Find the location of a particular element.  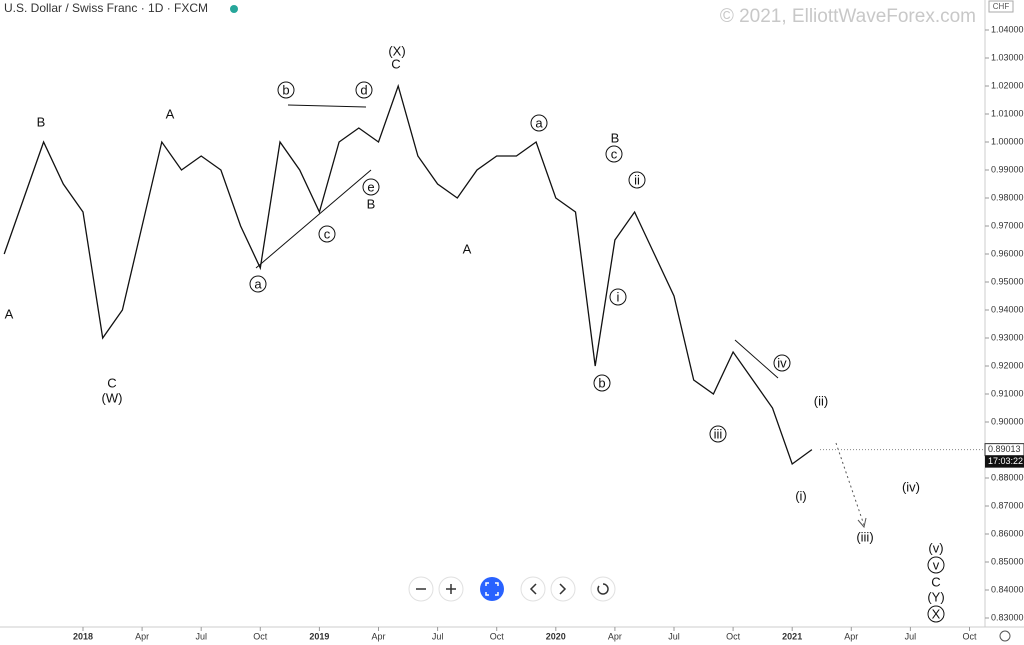

wave-label: (W) is located at coordinates (112, 397).